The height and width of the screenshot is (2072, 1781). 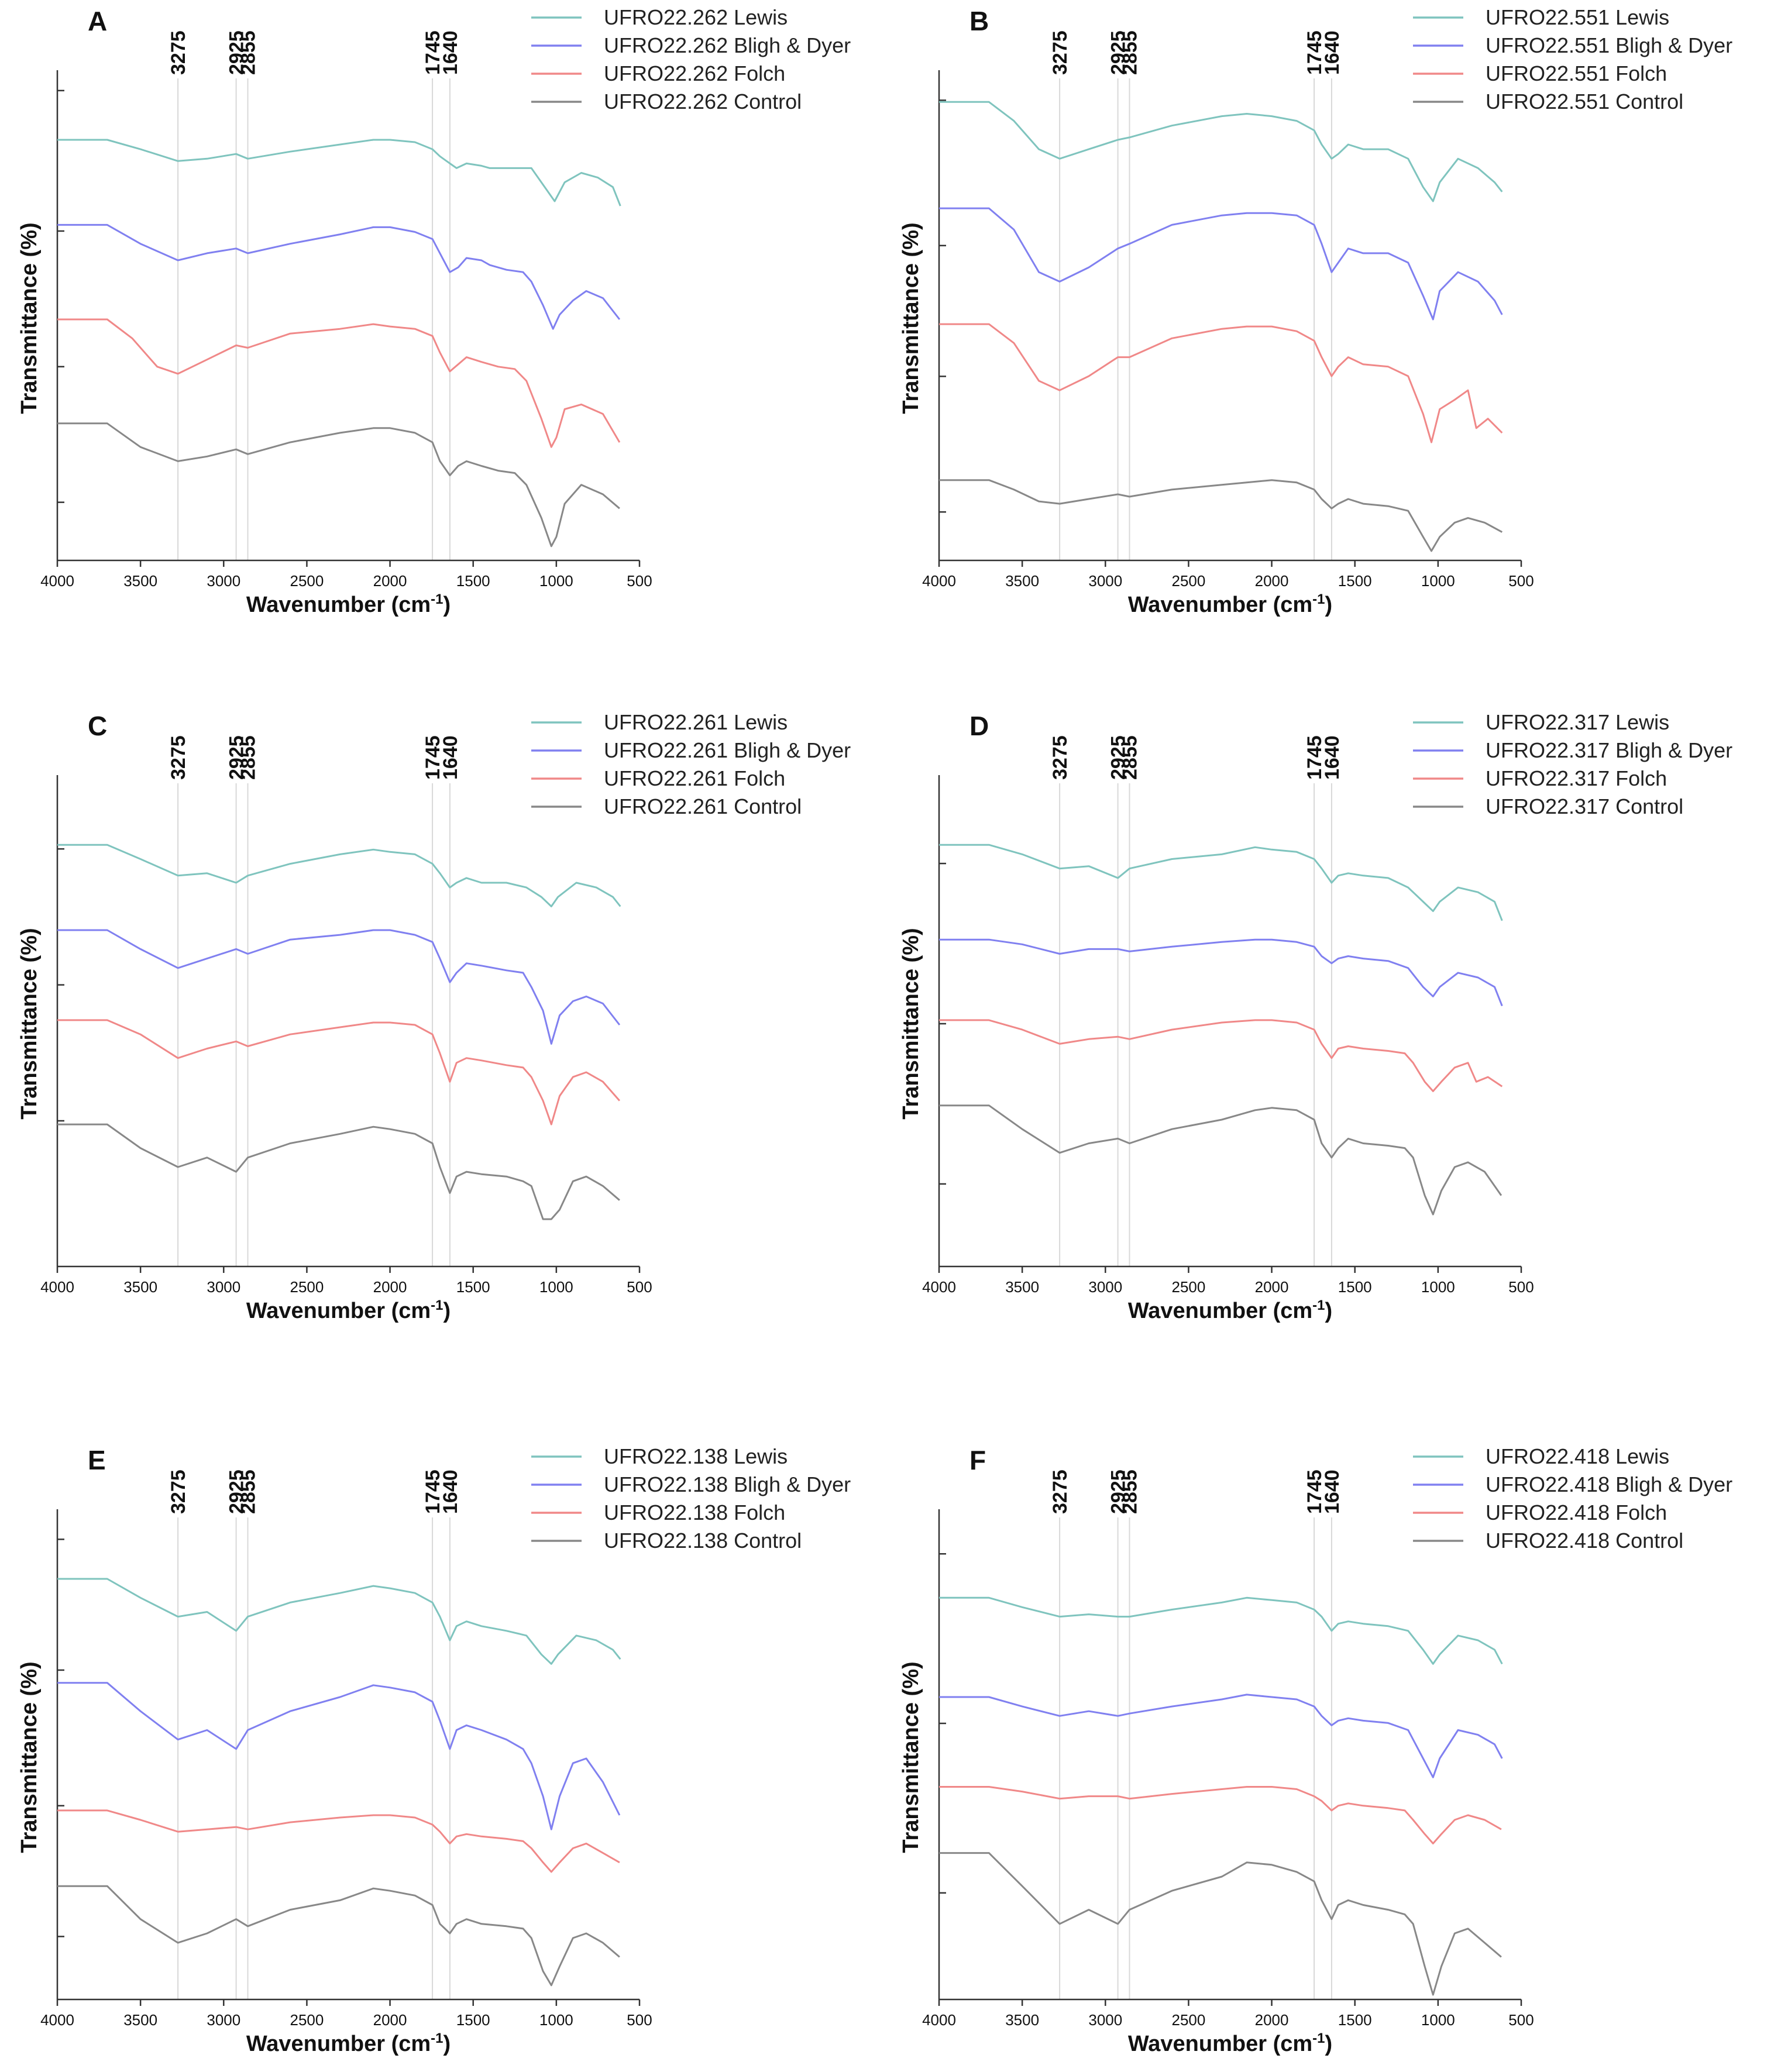 I want to click on panel-b-letter: B, so click(x=979, y=21).